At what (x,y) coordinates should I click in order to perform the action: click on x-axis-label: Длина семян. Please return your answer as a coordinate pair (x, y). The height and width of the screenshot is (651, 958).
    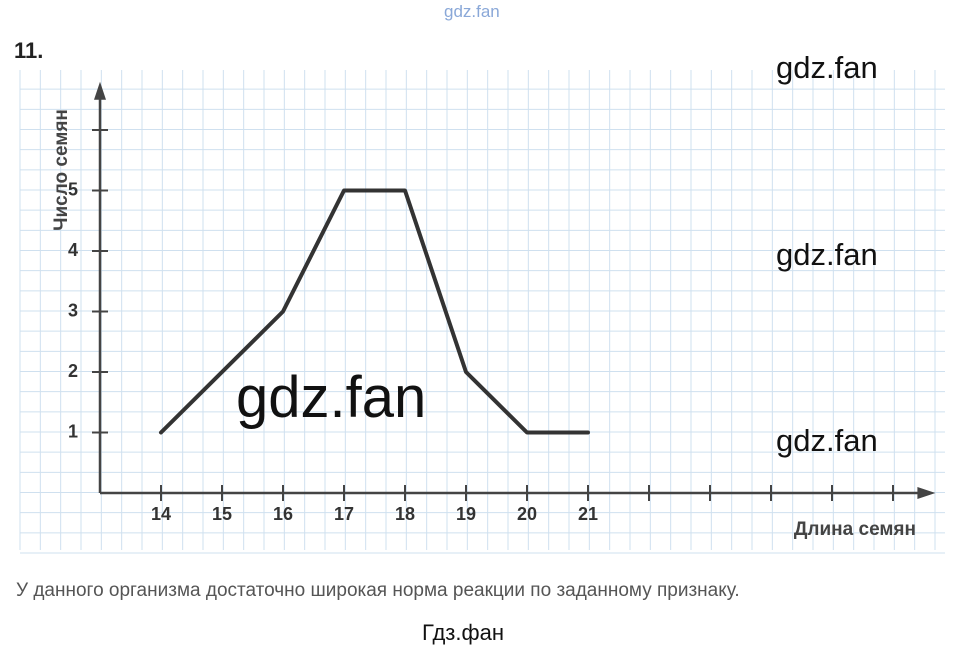
    Looking at the image, I should click on (855, 529).